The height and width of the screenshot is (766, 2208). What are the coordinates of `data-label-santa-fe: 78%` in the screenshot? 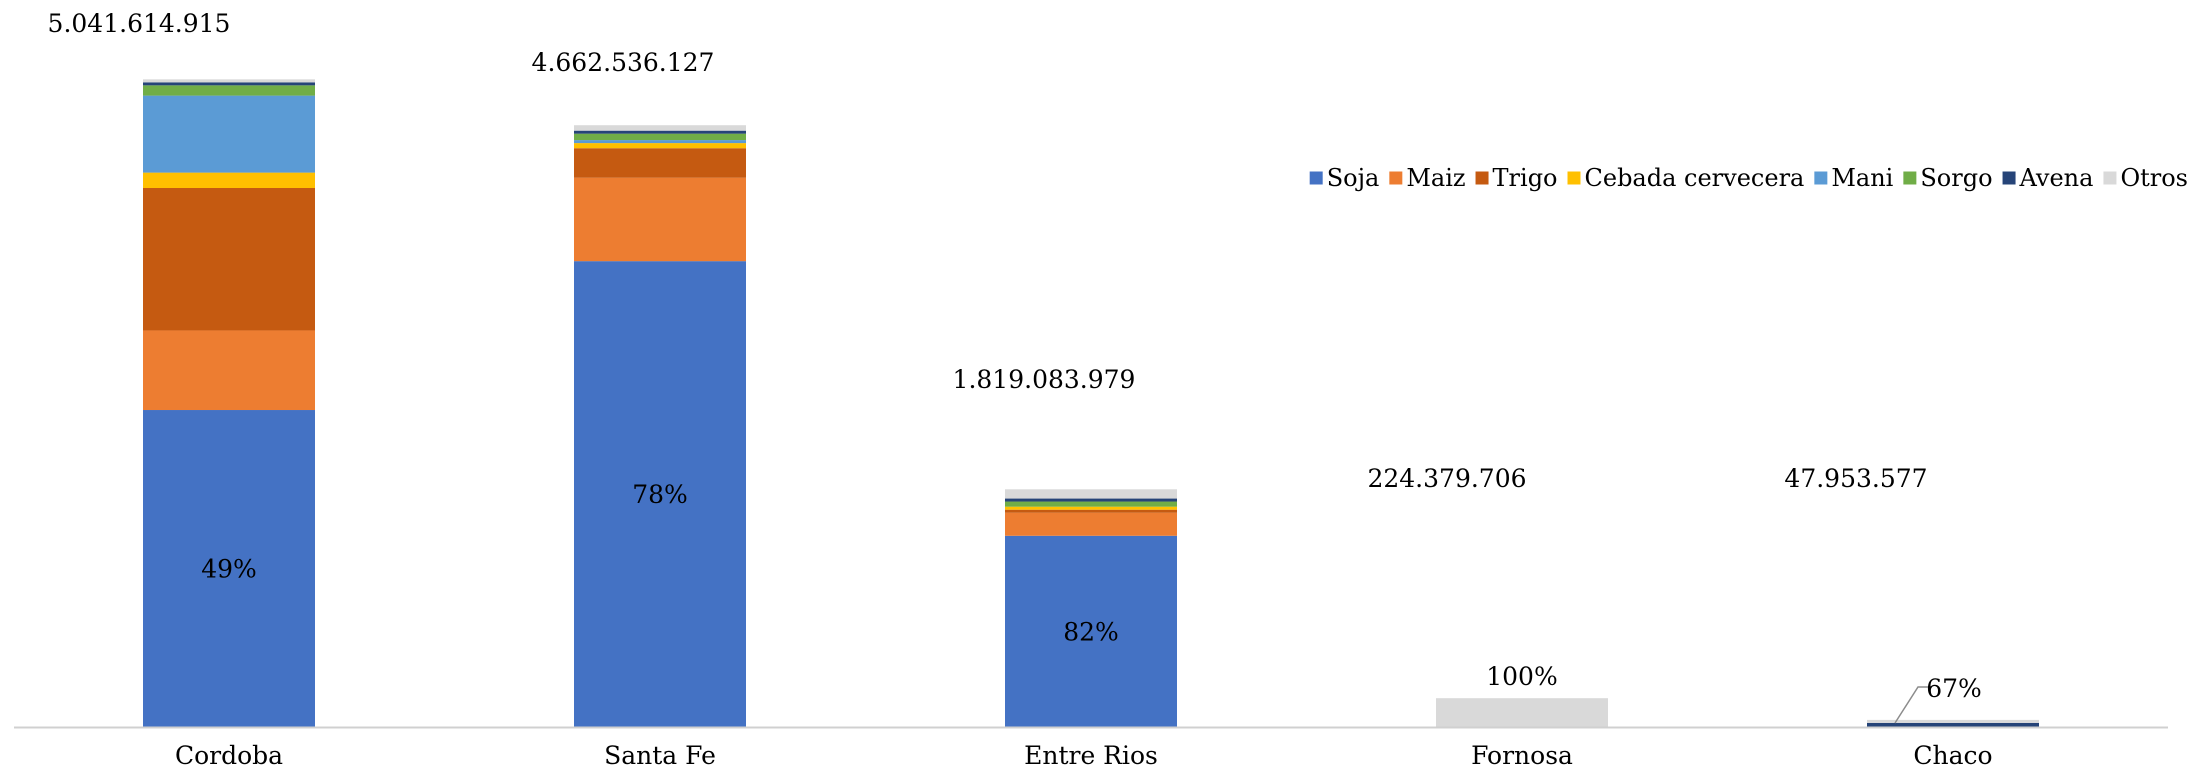 It's located at (660, 494).